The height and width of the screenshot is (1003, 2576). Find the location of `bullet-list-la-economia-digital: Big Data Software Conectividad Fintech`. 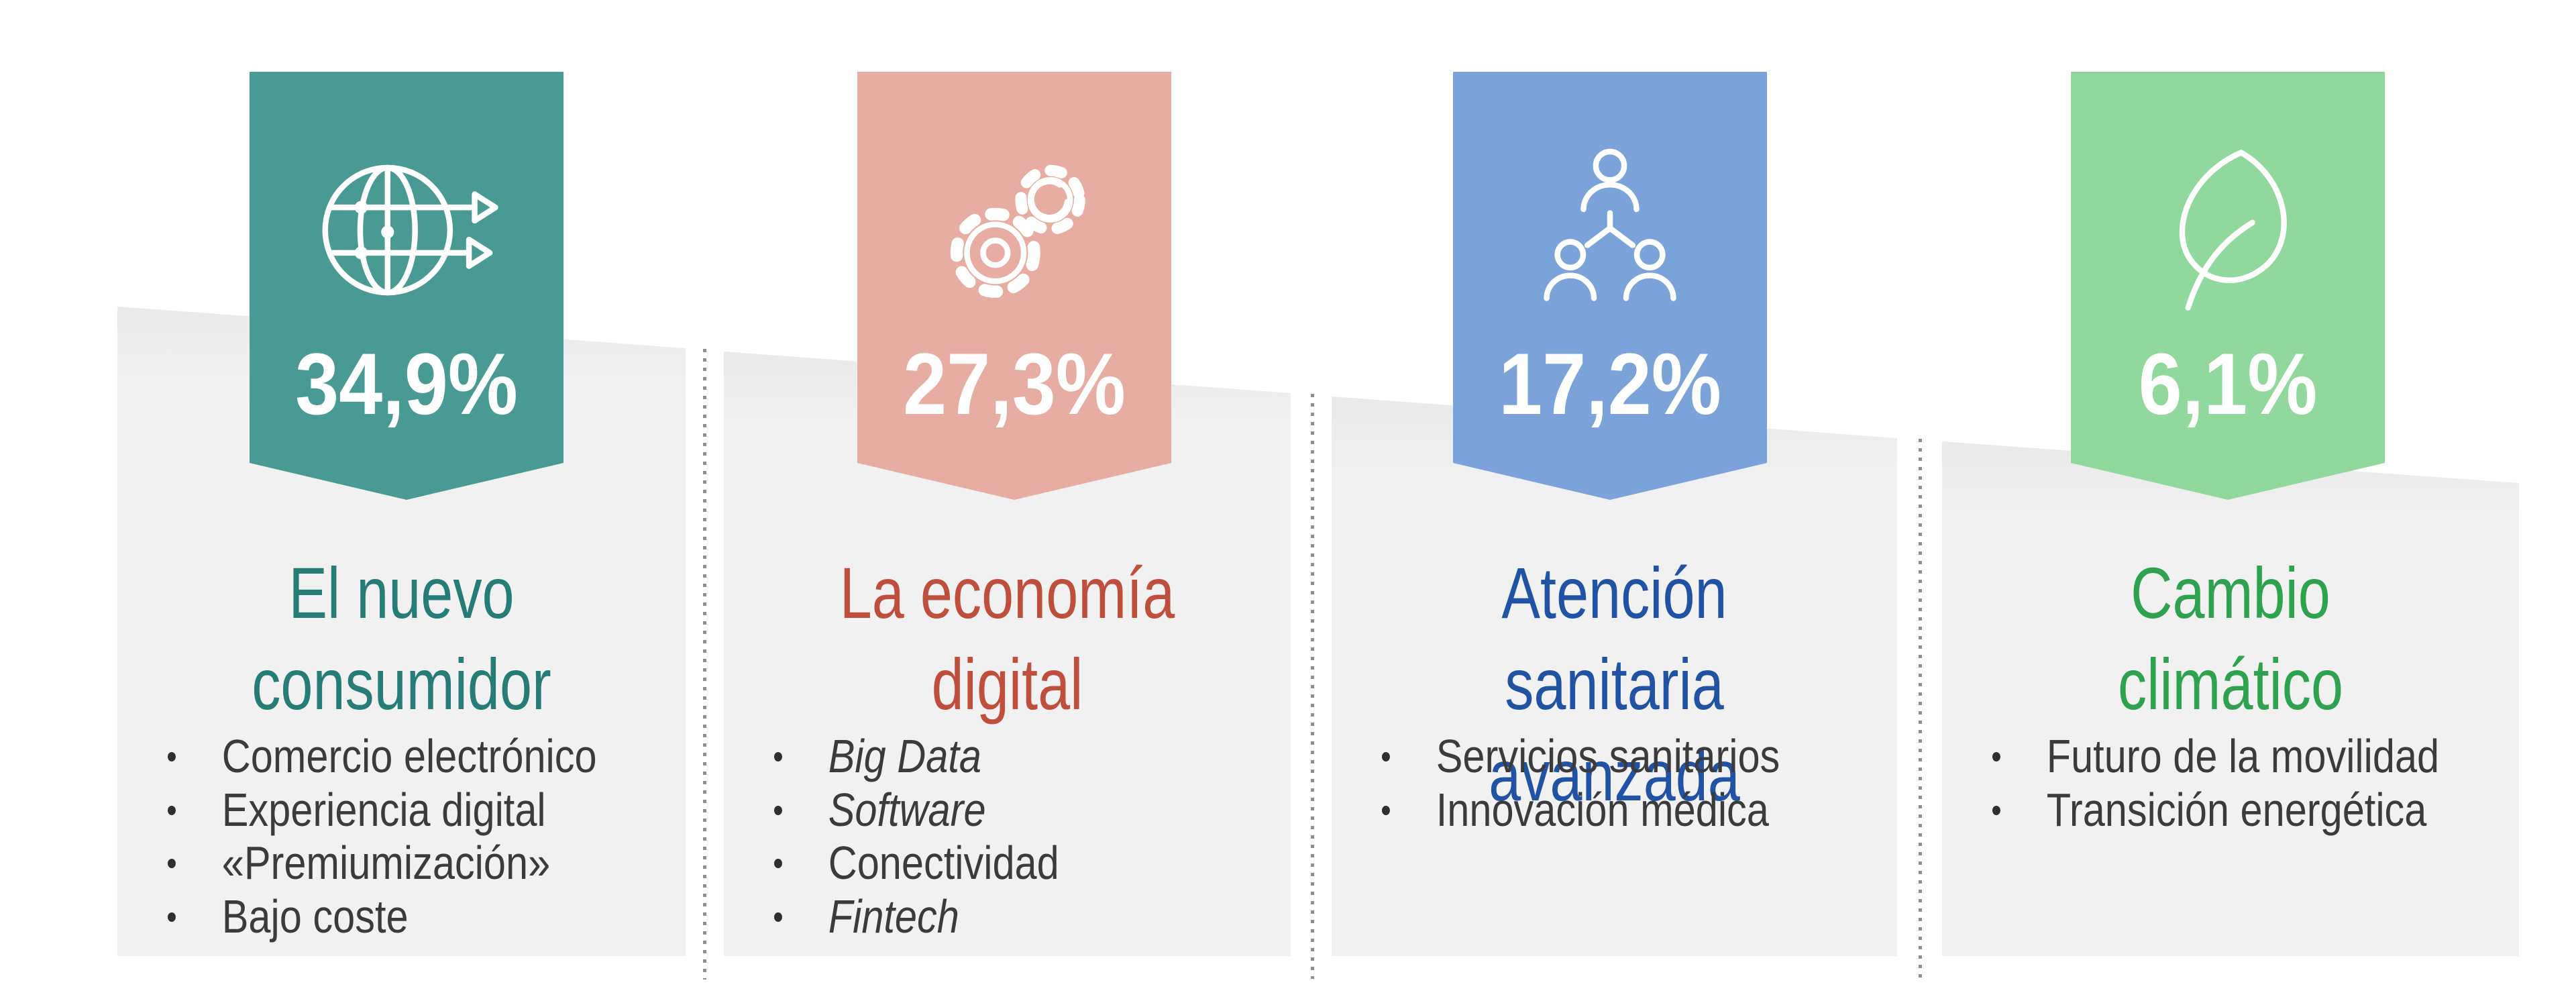

bullet-list-la-economia-digital: Big Data Software Conectividad Fintech is located at coordinates (991, 836).